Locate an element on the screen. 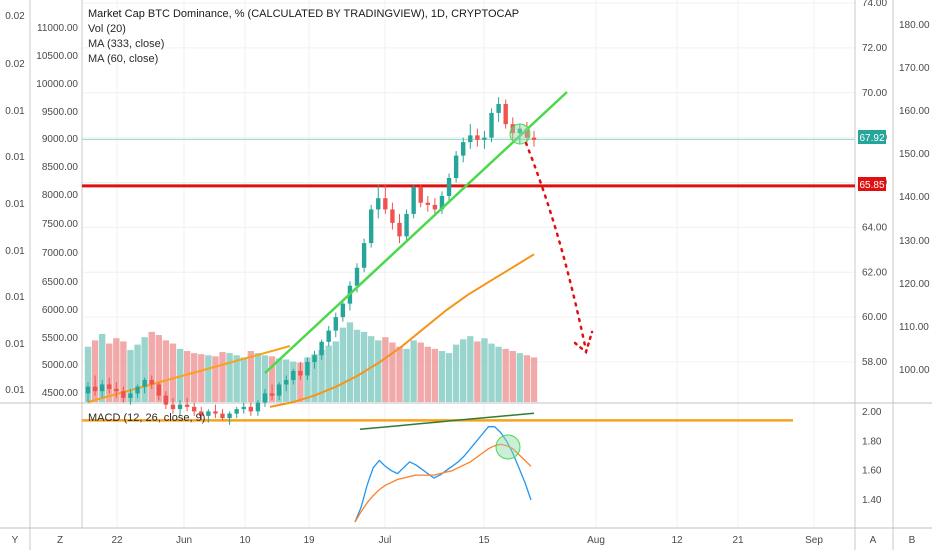  outer-tick-label: 100.00 is located at coordinates (914, 370).